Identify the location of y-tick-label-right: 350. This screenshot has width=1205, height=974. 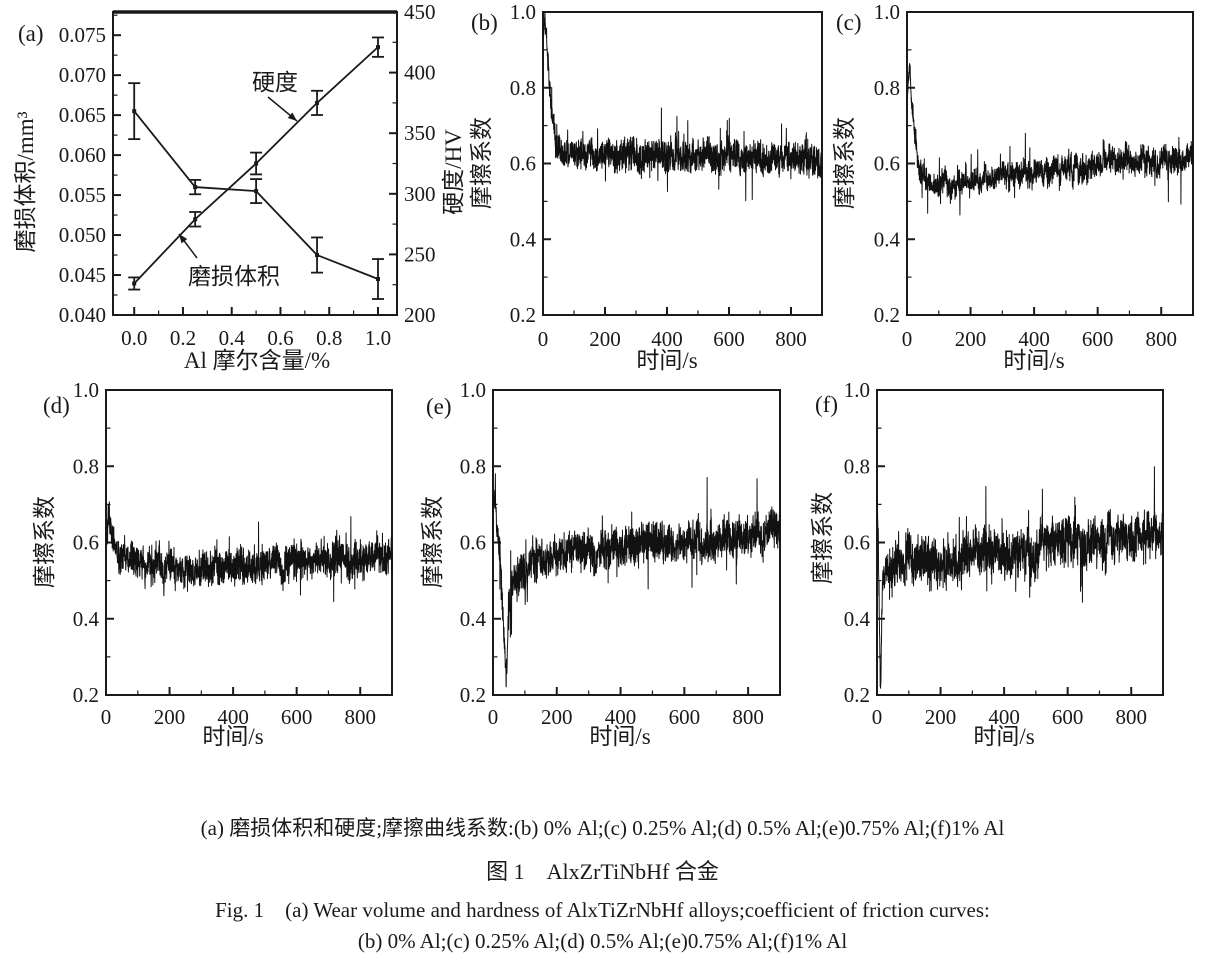
(420, 133).